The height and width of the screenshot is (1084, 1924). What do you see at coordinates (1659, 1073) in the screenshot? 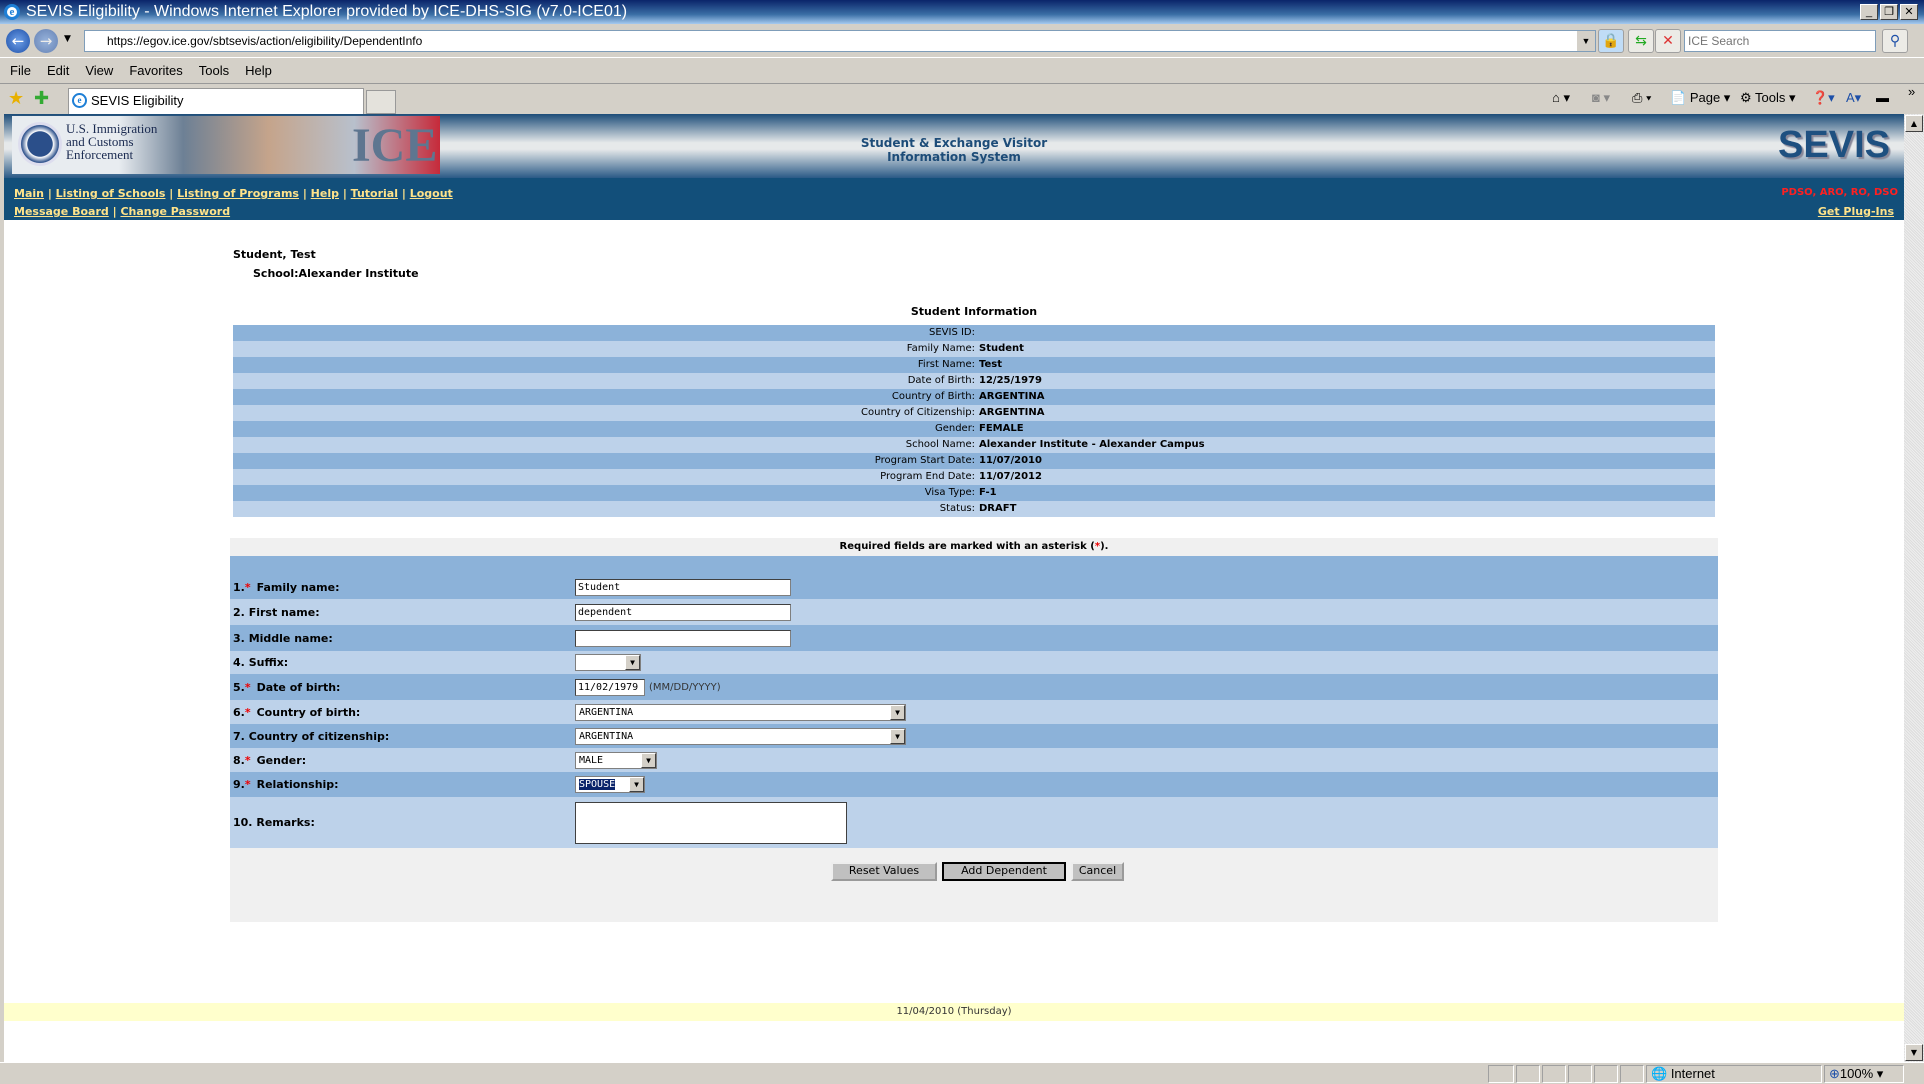
I see `globe-icon: 🌐` at bounding box center [1659, 1073].